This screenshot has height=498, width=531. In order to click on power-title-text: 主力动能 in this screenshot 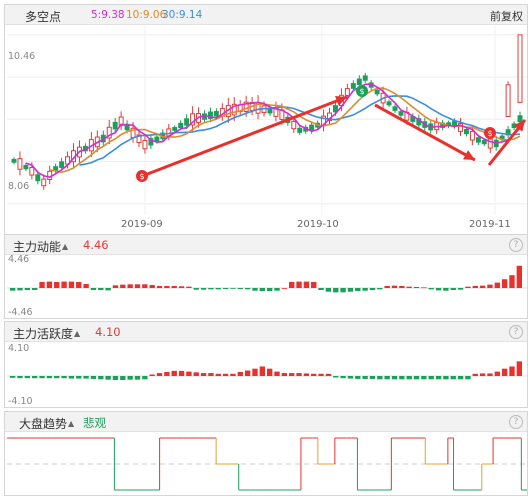, I will do `click(37, 247)`.